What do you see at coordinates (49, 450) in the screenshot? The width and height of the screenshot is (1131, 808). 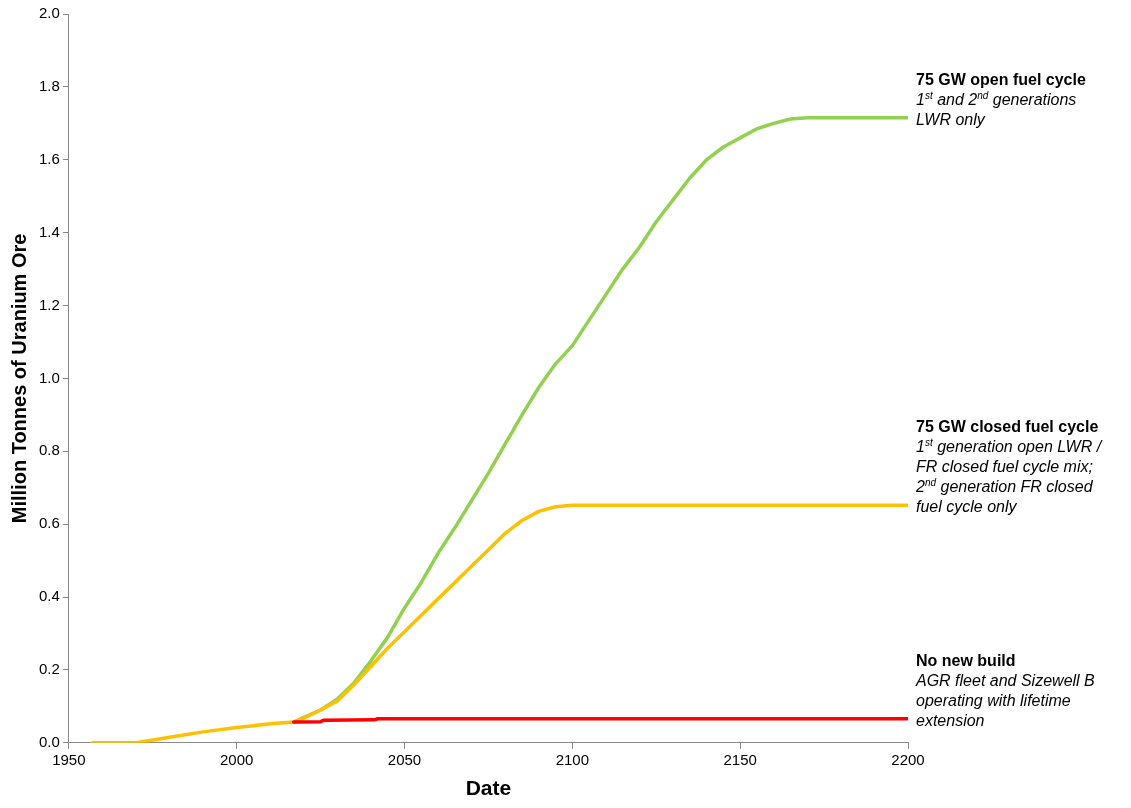 I see `y-tick-label: 0.8` at bounding box center [49, 450].